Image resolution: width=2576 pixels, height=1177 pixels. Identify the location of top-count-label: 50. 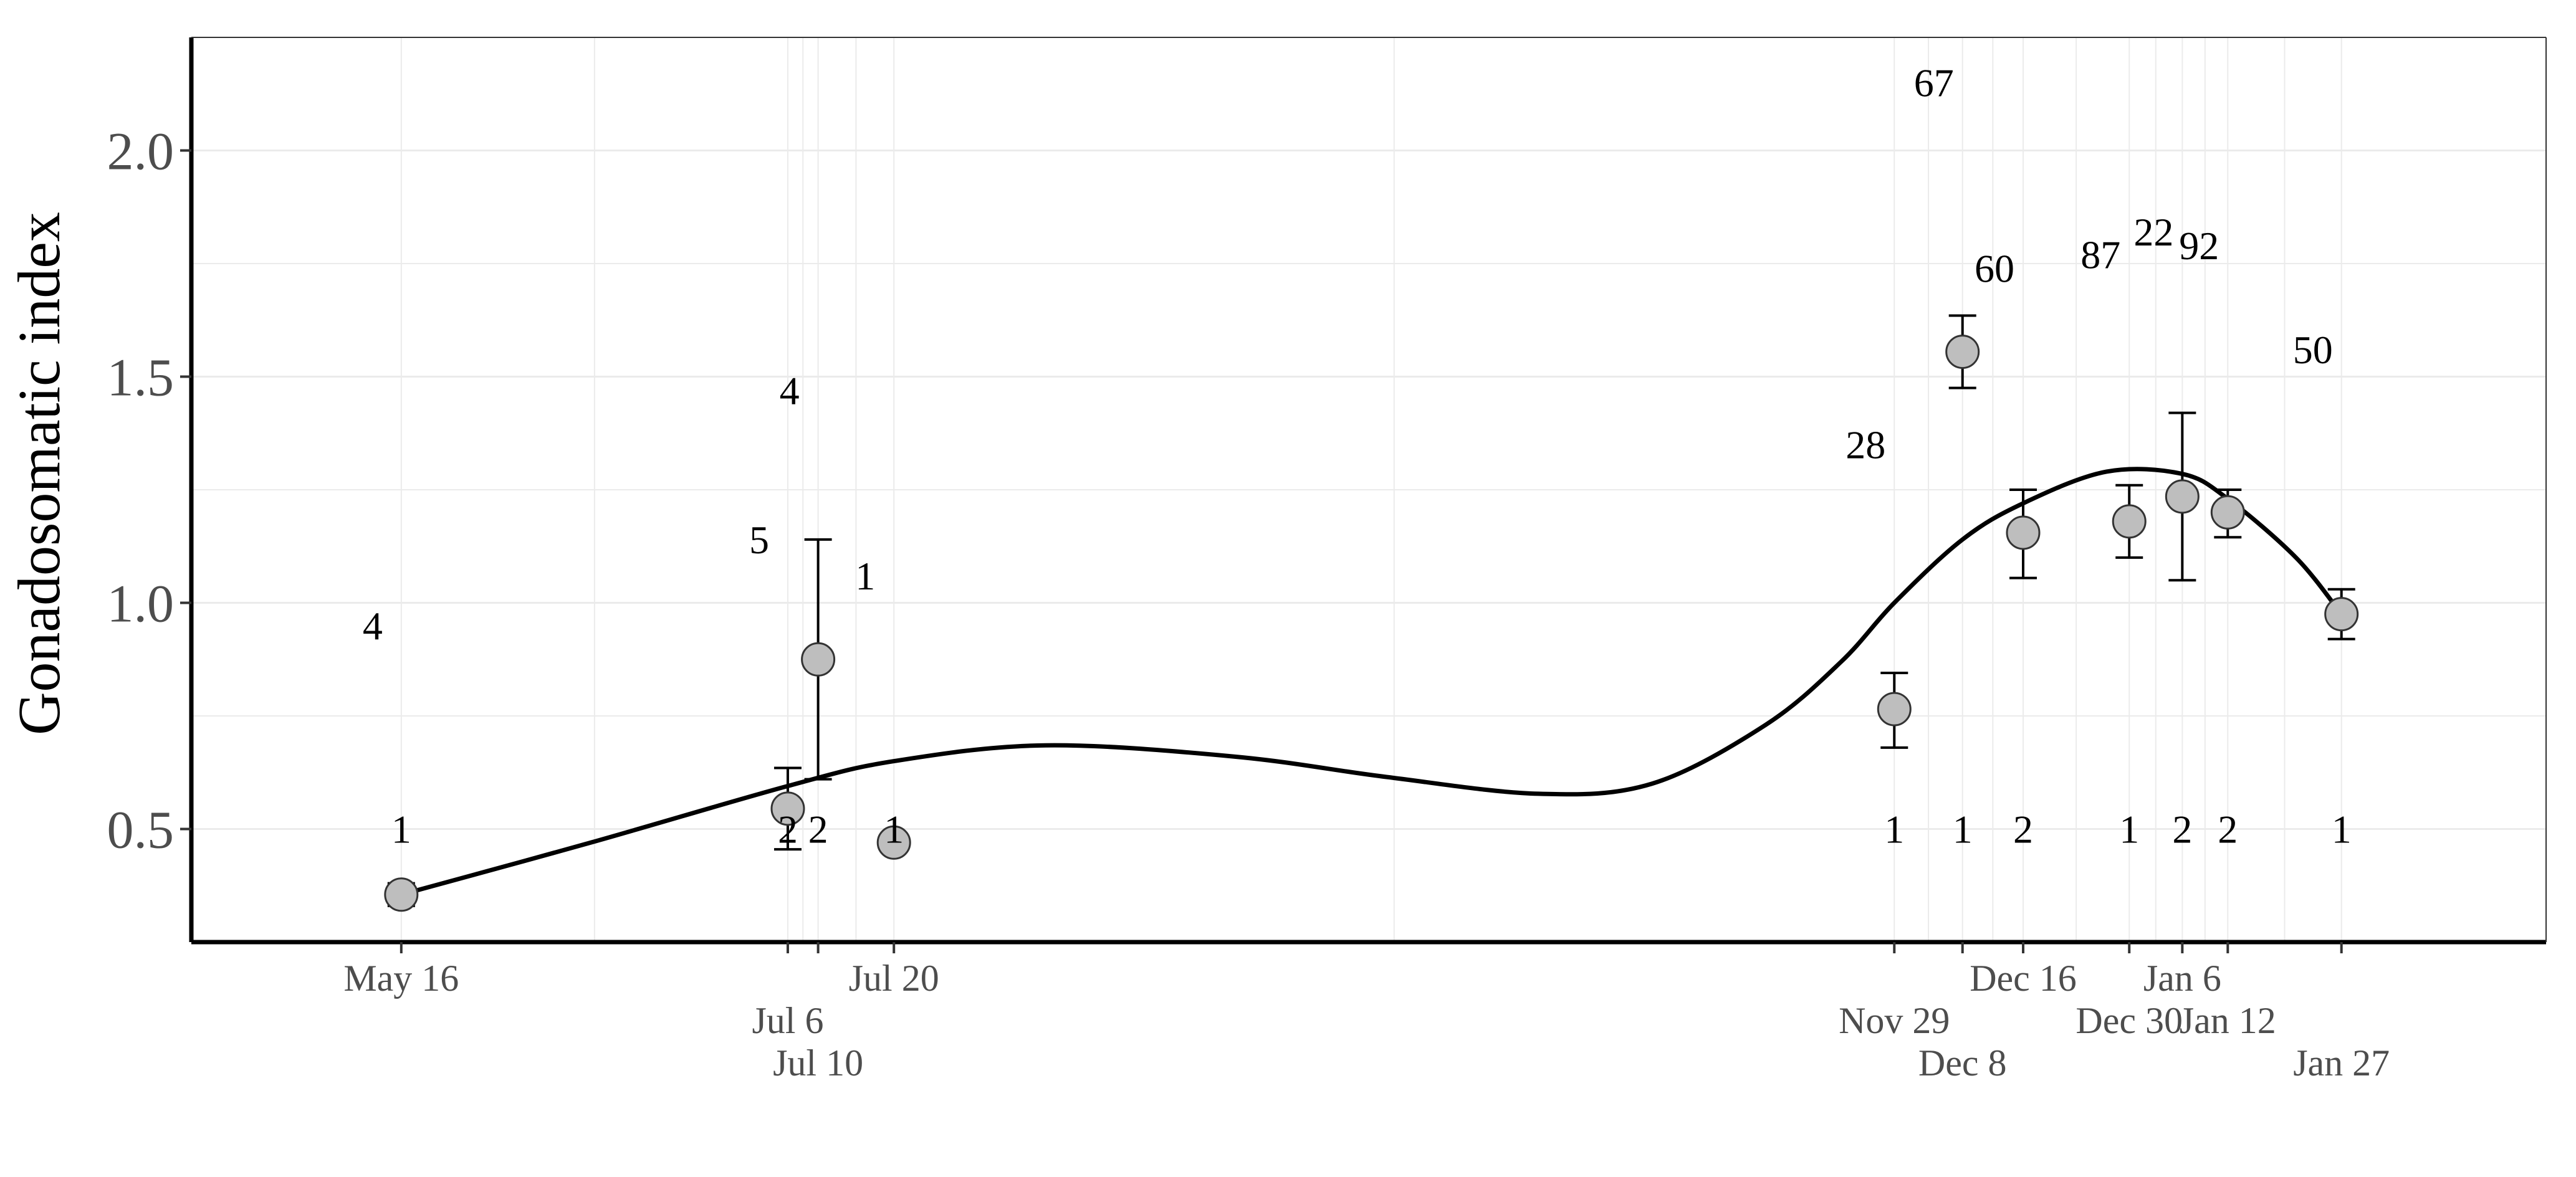
(2313, 350).